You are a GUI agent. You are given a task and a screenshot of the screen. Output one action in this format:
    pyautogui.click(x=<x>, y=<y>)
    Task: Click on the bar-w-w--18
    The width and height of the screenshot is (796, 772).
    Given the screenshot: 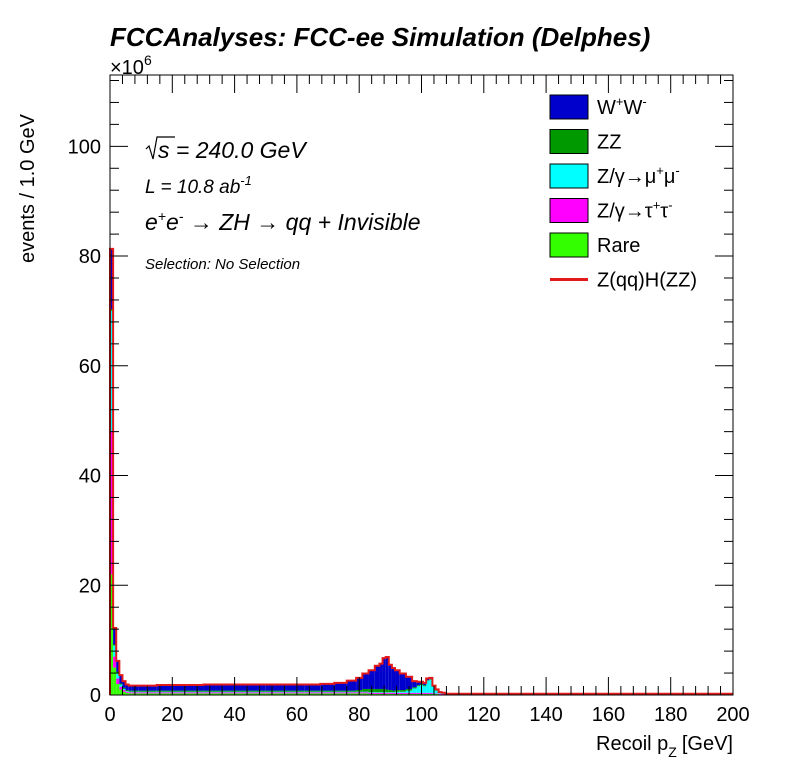 What is the action you would take?
    pyautogui.click(x=365, y=681)
    